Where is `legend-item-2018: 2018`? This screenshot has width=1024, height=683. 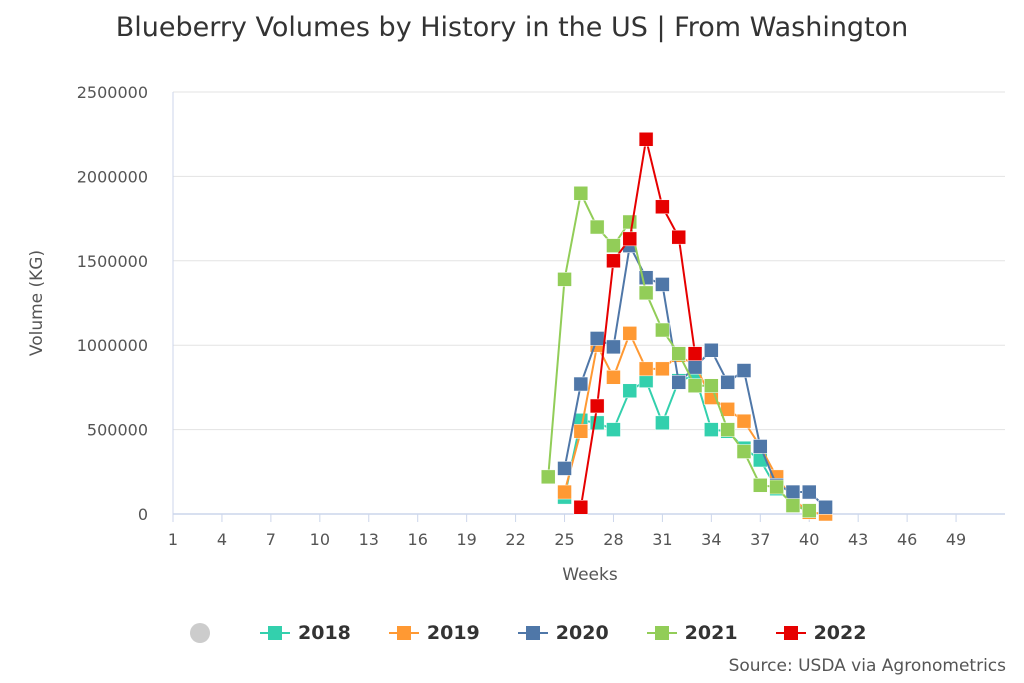
legend-item-2018: 2018 is located at coordinates (305, 633).